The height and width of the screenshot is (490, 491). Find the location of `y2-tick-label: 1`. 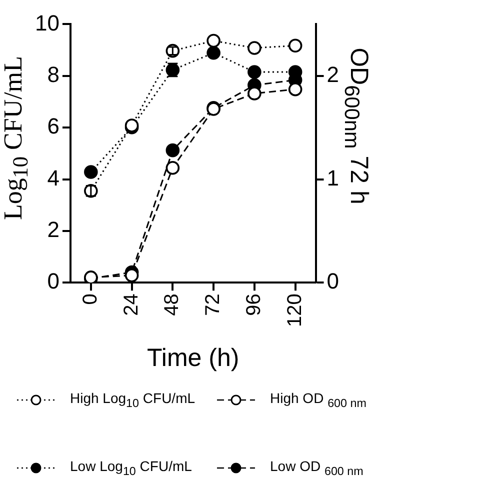

y2-tick-label: 1 is located at coordinates (333, 177).